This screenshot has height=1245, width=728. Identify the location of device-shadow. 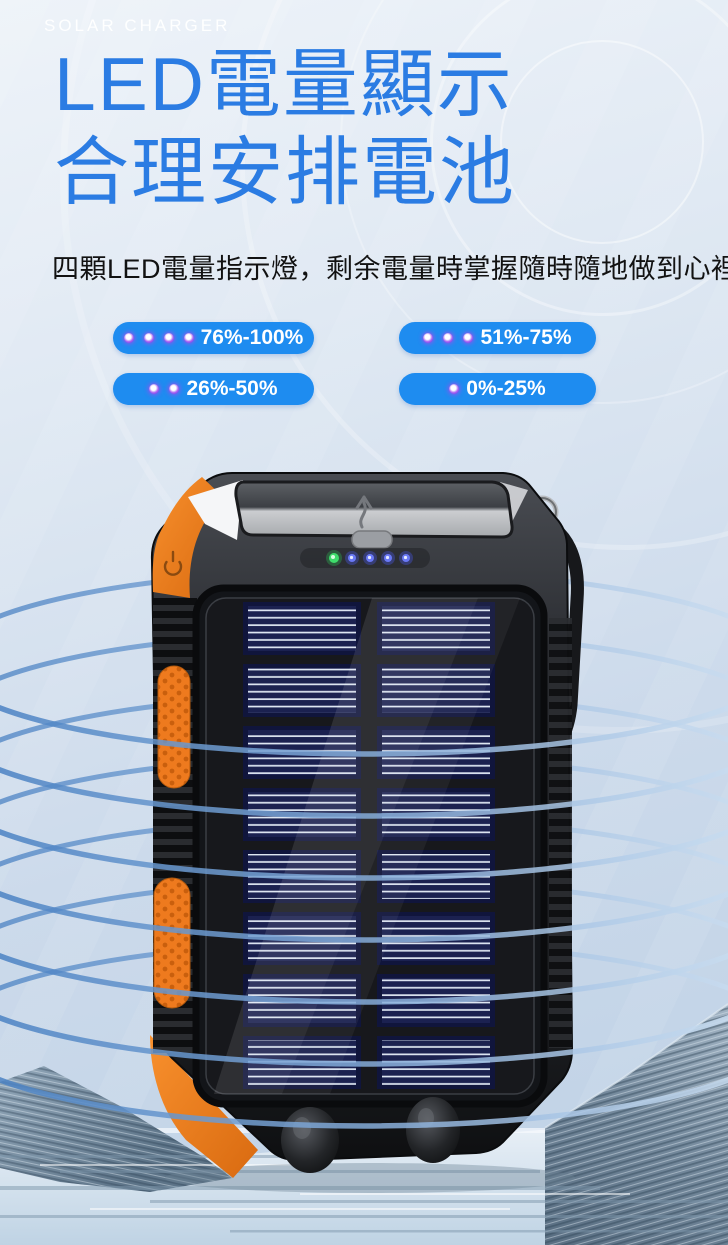
(370, 1178).